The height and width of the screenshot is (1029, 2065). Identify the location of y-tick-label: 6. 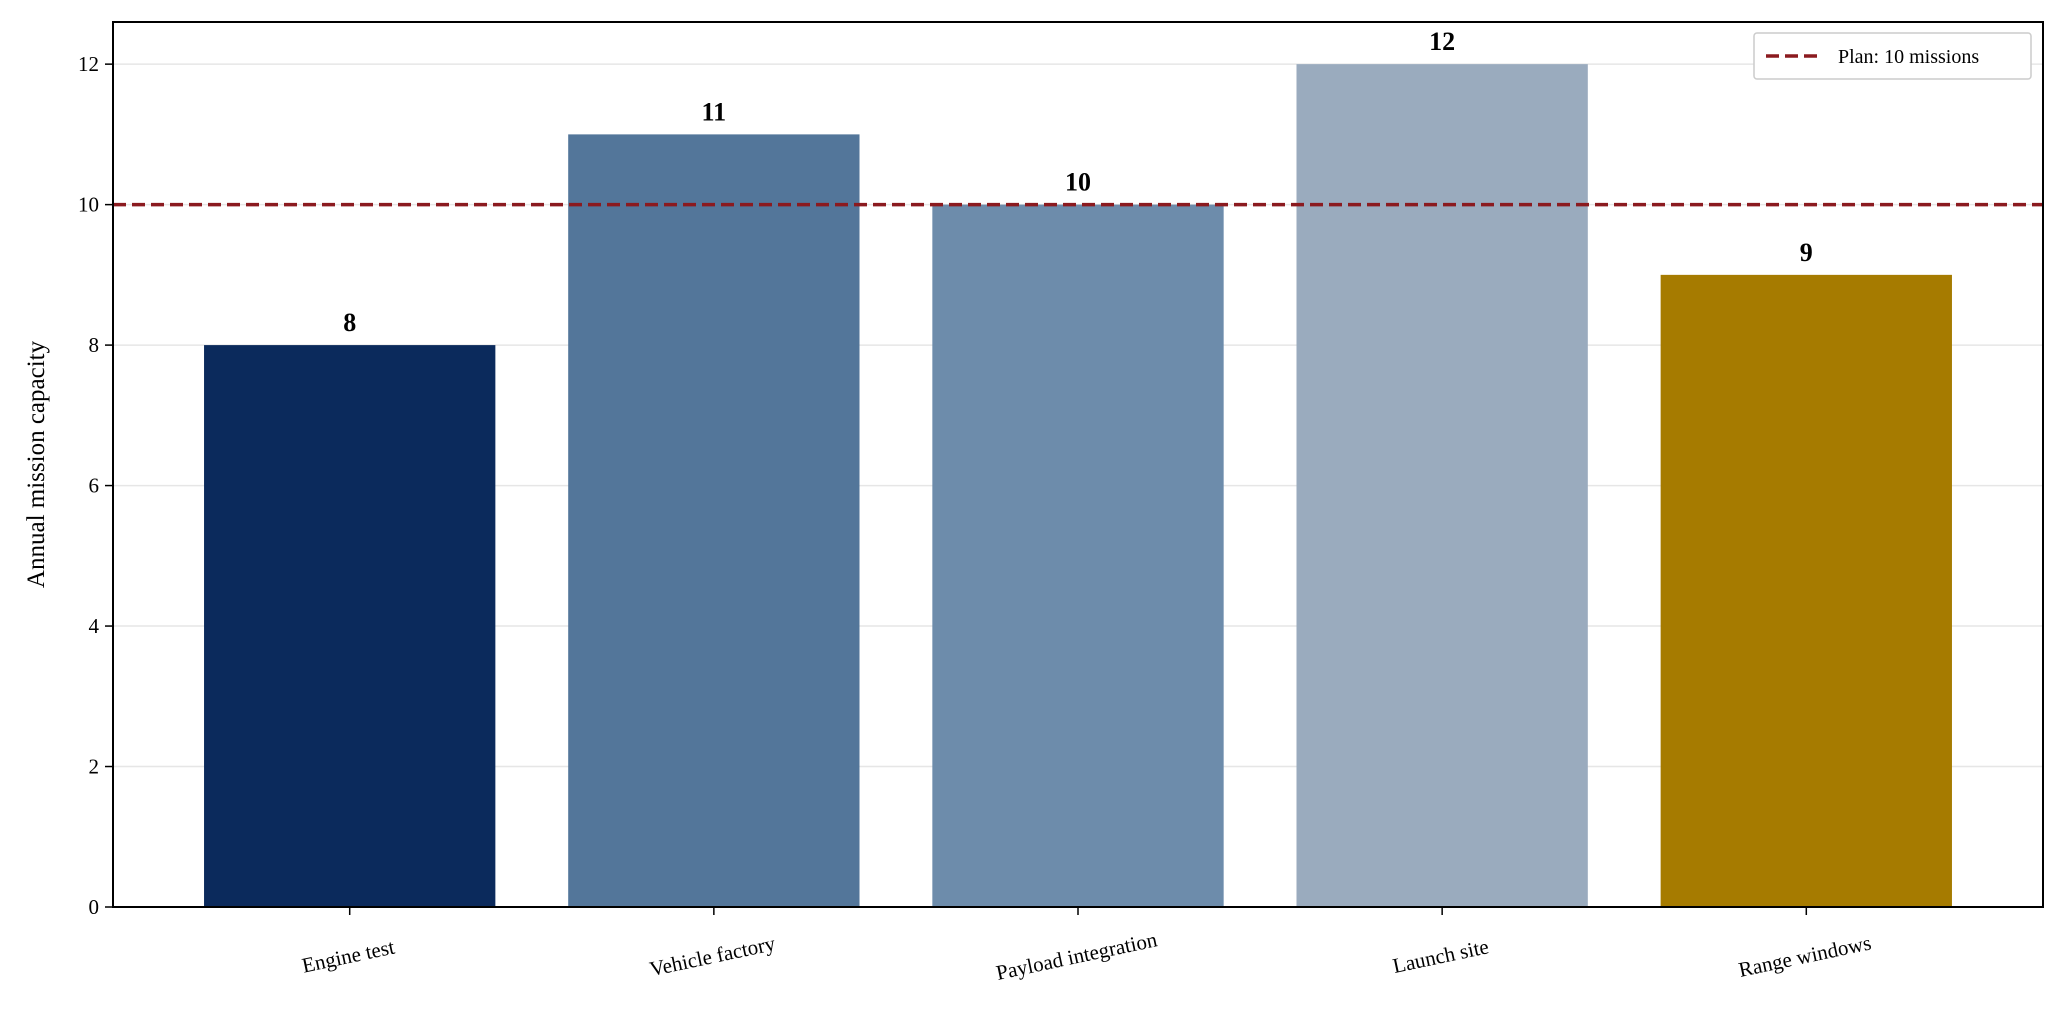
(94, 486).